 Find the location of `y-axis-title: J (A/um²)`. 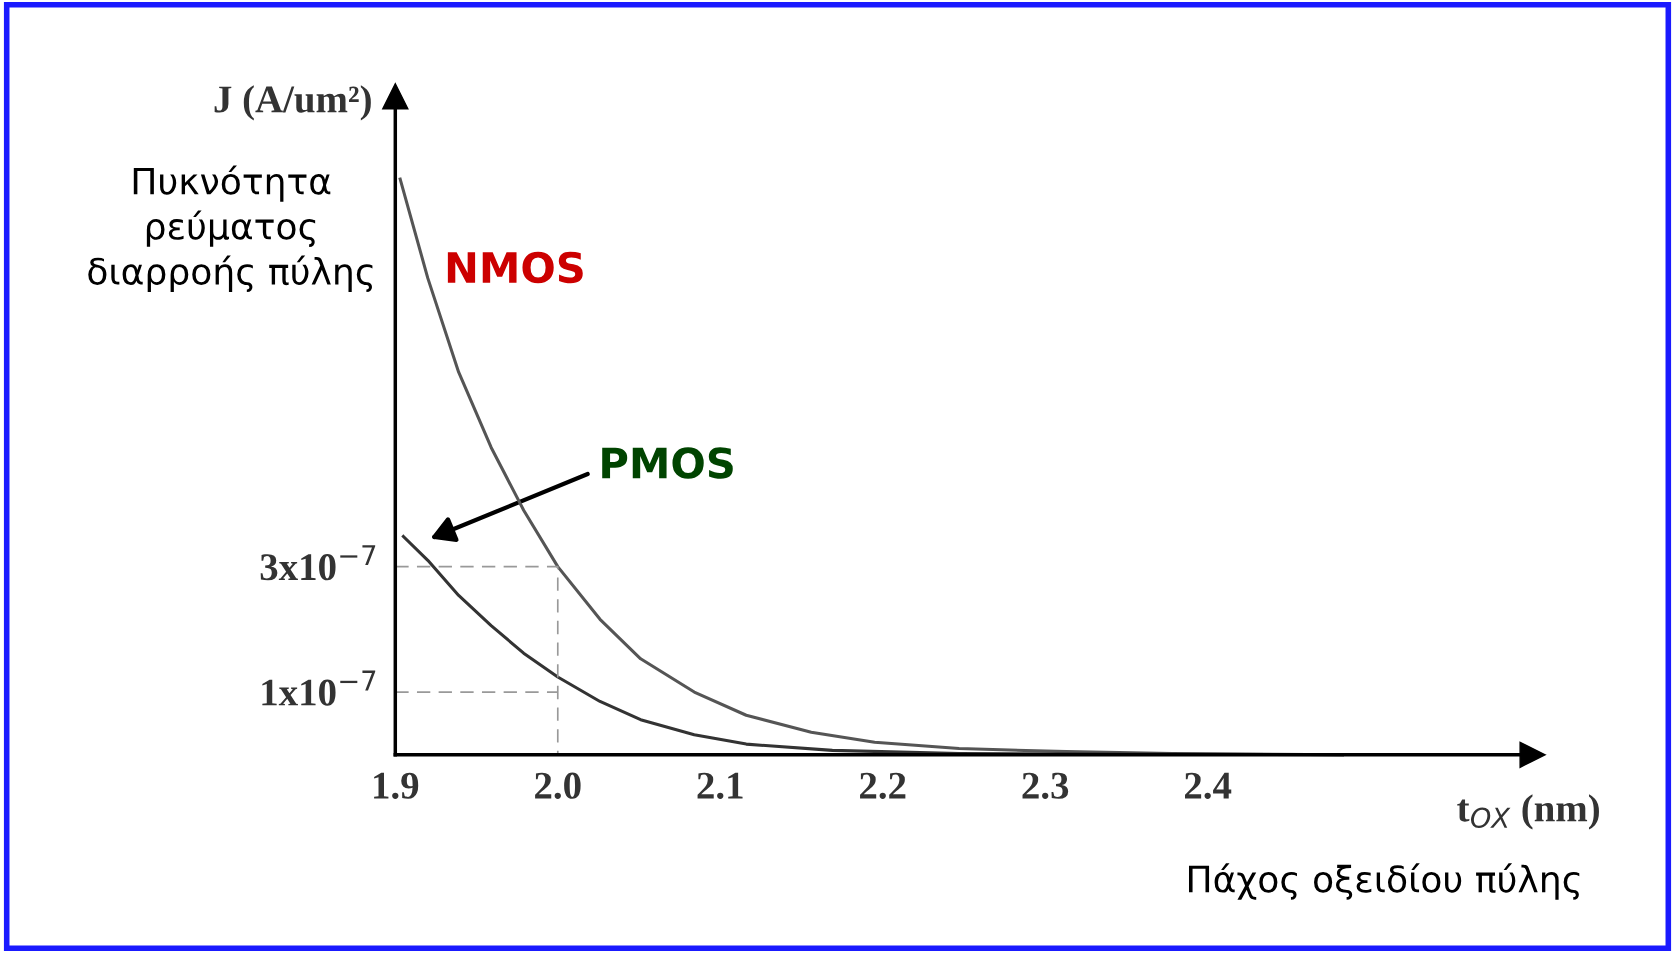

y-axis-title: J (A/um²) is located at coordinates (292, 103).